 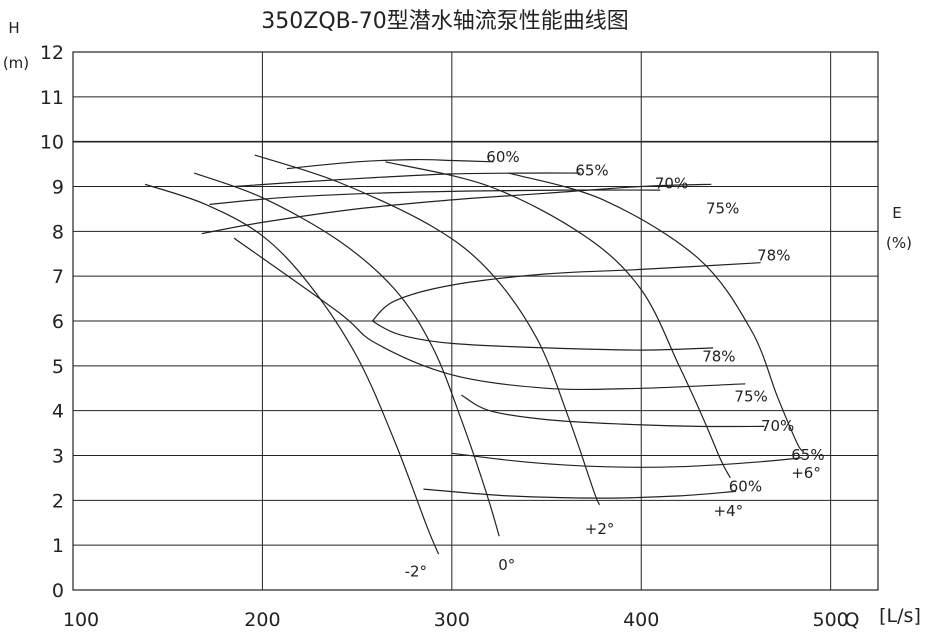 I want to click on y-tick-label: 11, so click(x=52, y=98).